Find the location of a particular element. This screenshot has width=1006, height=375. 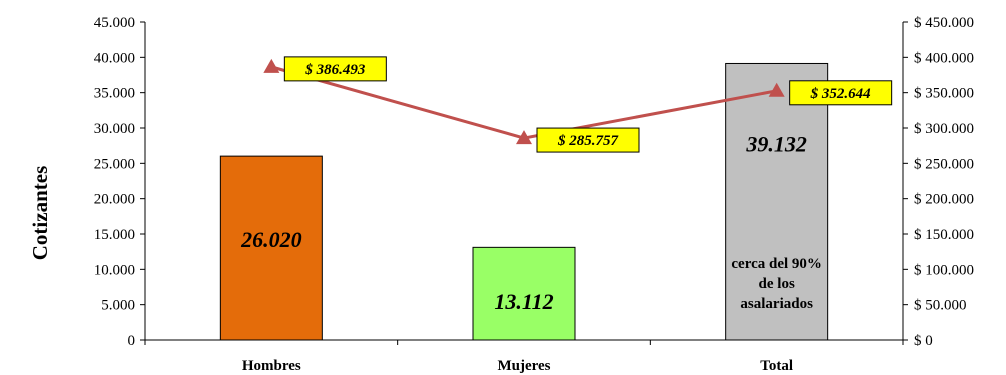

y-tick-label: 35.000 is located at coordinates (114, 94).